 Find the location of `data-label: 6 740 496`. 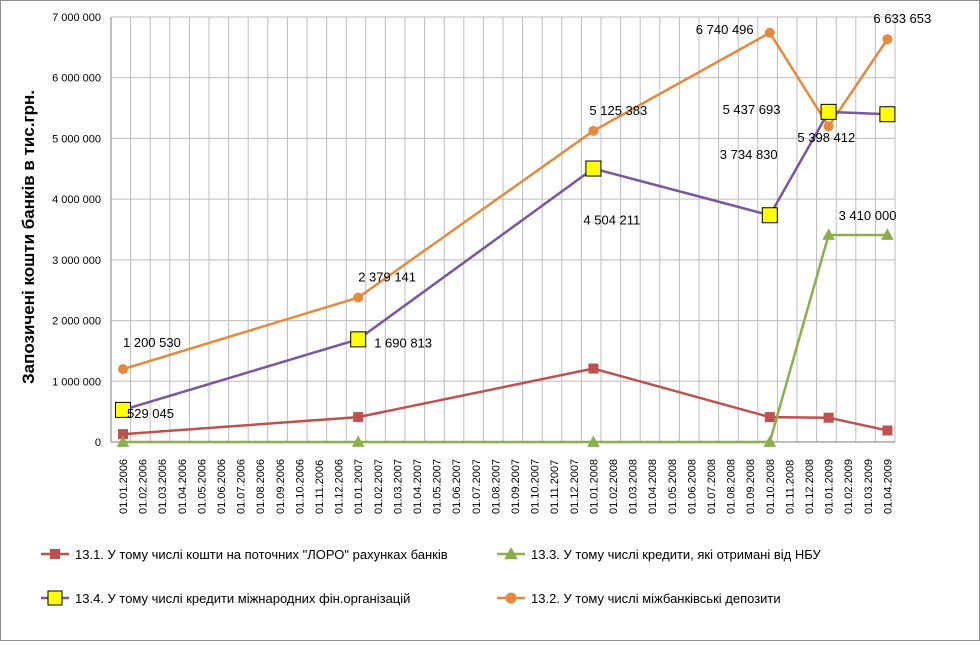

data-label: 6 740 496 is located at coordinates (725, 29).